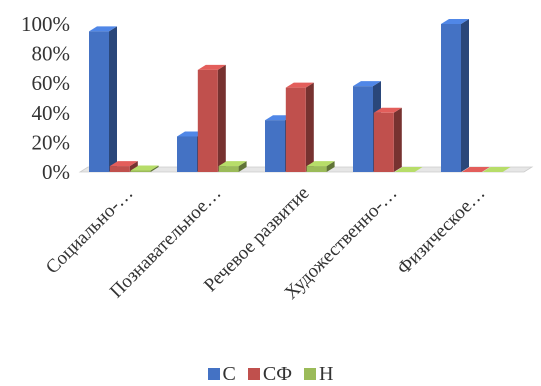 This screenshot has width=541, height=386. I want to click on legend-item-sf: СФ, so click(270, 374).